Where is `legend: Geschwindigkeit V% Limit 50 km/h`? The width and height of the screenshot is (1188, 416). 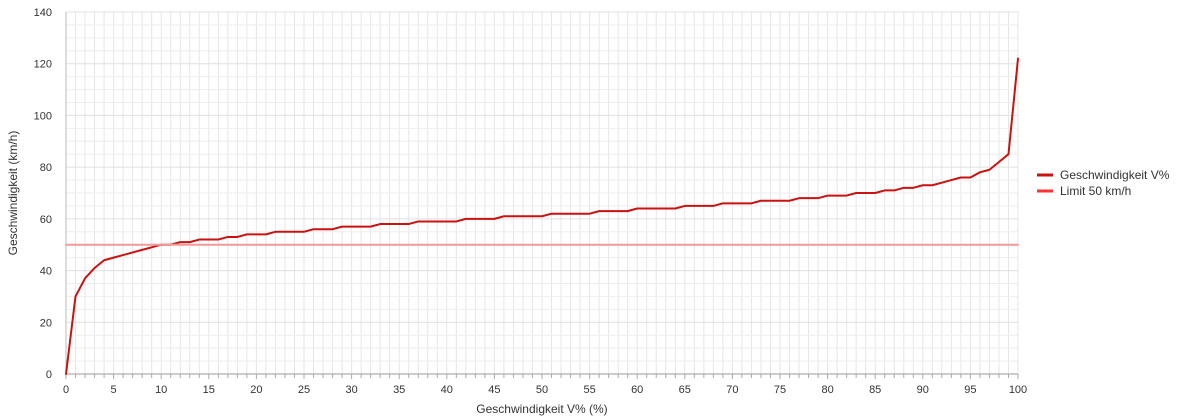
legend: Geschwindigkeit V% Limit 50 km/h is located at coordinates (1103, 183).